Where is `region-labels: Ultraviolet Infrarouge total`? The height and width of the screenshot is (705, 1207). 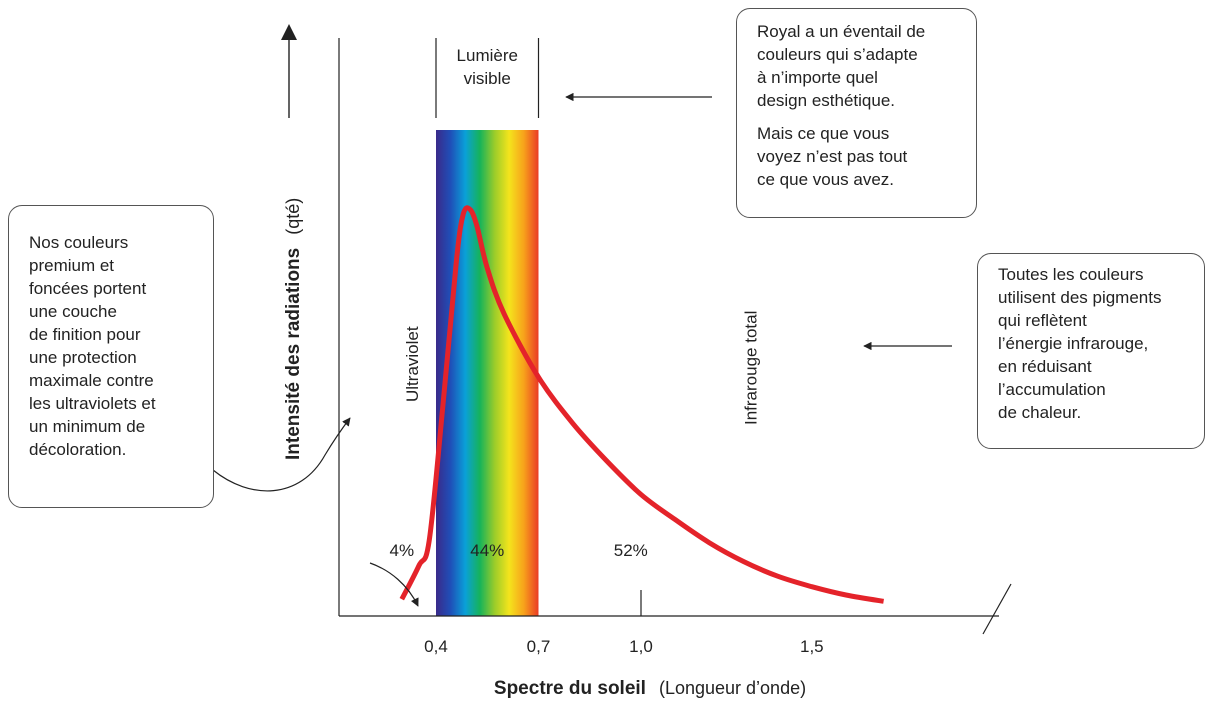 region-labels: Ultraviolet Infrarouge total is located at coordinates (581, 368).